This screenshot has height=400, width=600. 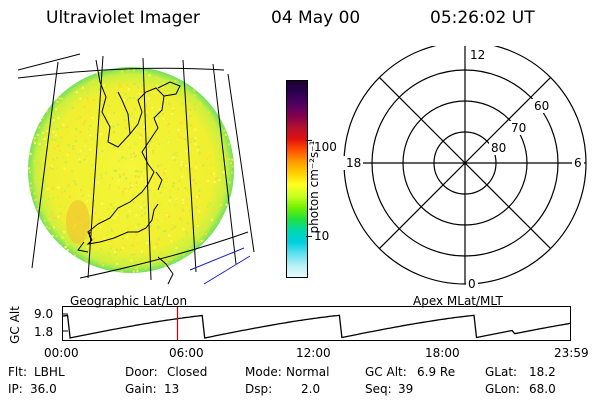 I want to click on altitude-plot, so click(x=316, y=323).